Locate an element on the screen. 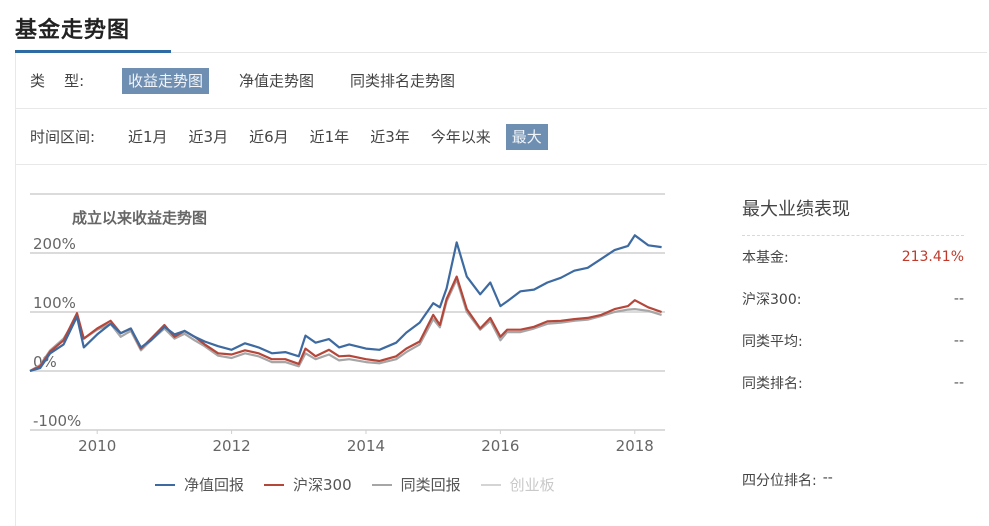 This screenshot has height=526, width=989. performance-row-fund: 本基金: 213.41% is located at coordinates (853, 257).